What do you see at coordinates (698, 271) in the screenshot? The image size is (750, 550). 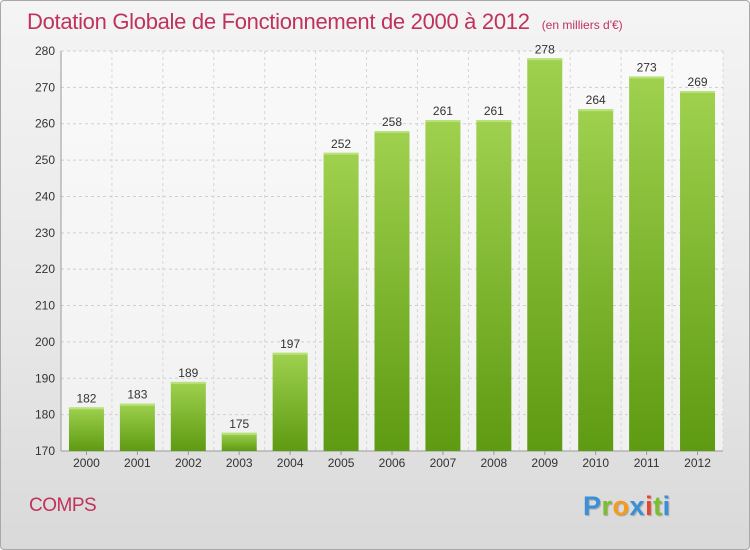 I see `bar-2012` at bounding box center [698, 271].